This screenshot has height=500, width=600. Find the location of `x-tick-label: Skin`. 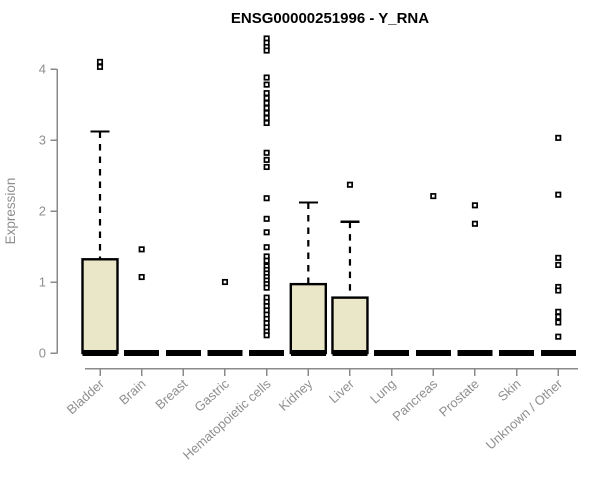

x-tick-label: Skin is located at coordinates (509, 390).